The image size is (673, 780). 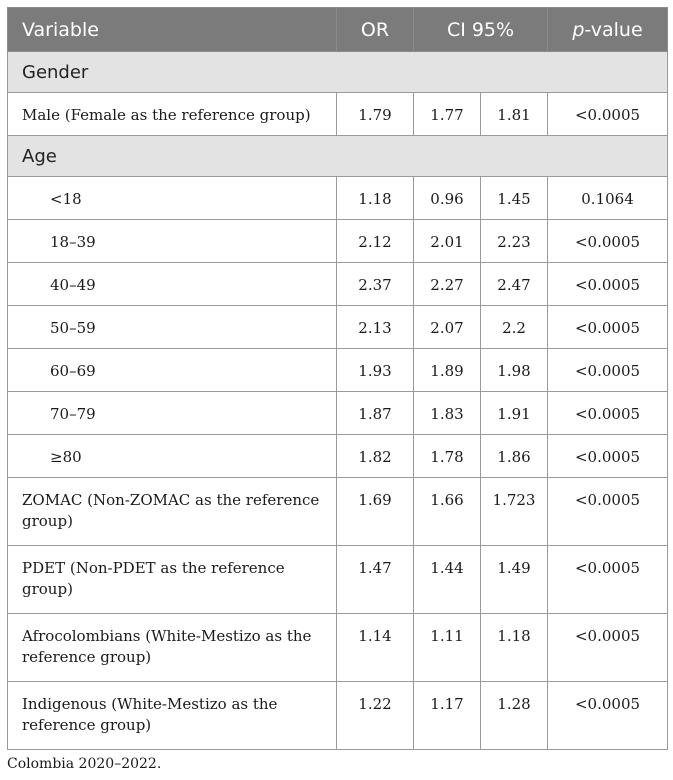 I want to click on row-label: <18, so click(x=172, y=198).